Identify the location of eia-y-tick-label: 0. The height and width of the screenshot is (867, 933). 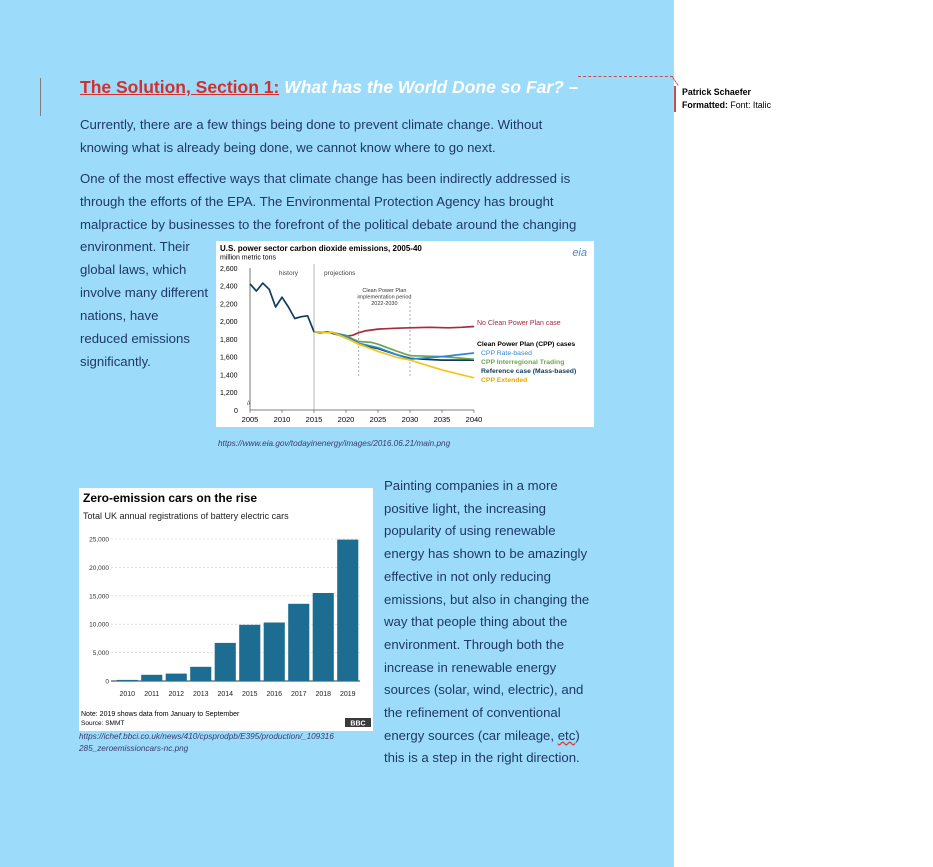
(236, 411).